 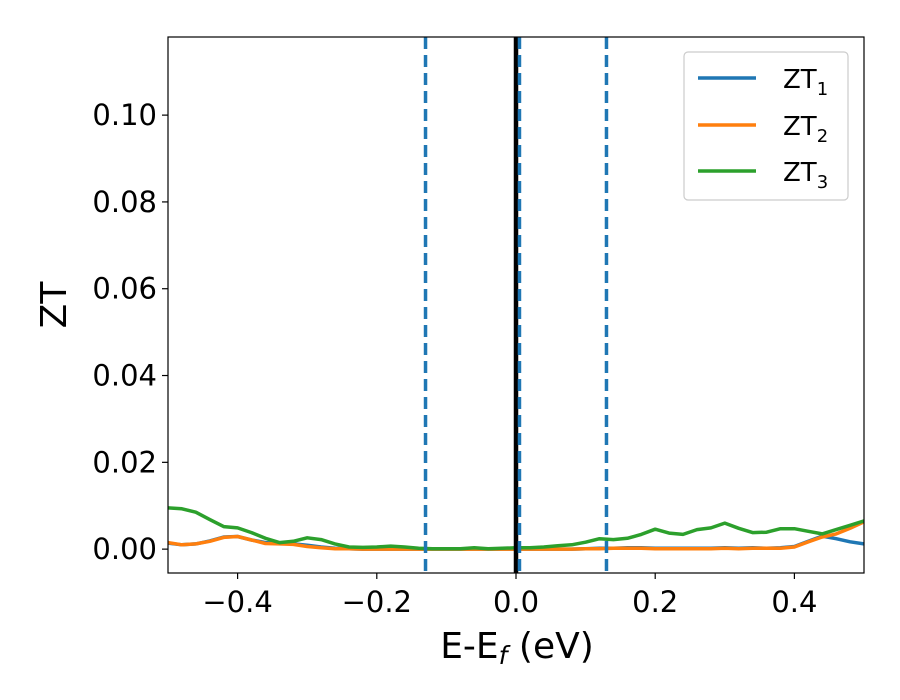 I want to click on x-tick-label: 0.0, so click(x=516, y=602).